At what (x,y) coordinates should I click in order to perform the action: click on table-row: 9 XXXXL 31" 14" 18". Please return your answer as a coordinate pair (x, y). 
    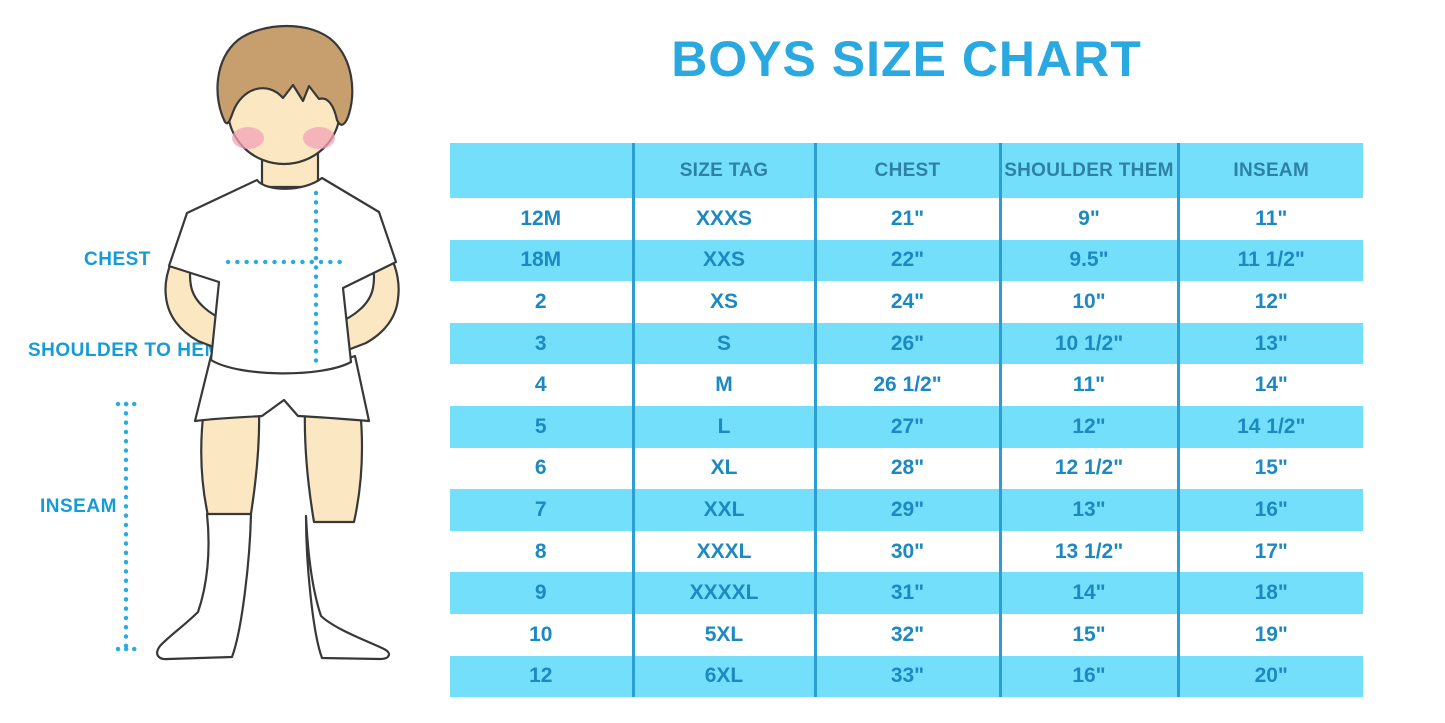
    Looking at the image, I should click on (906, 593).